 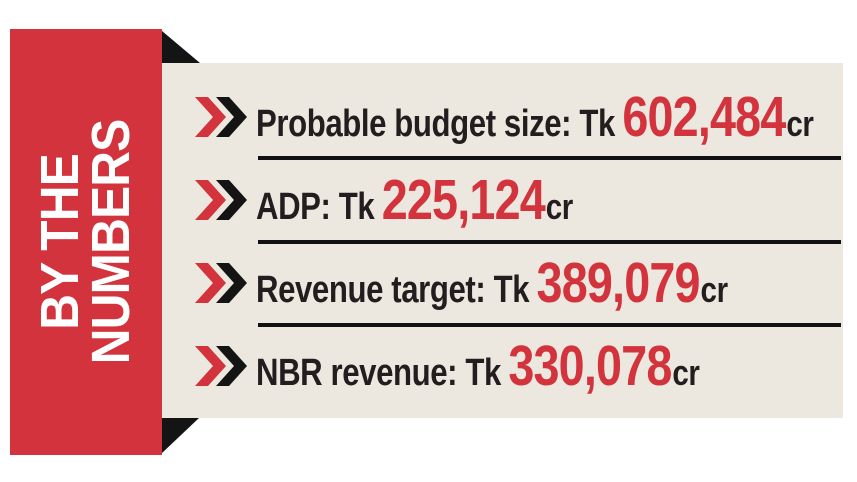 I want to click on stat-row-adp: ADP: Tk 225,124 cr, so click(x=502, y=199).